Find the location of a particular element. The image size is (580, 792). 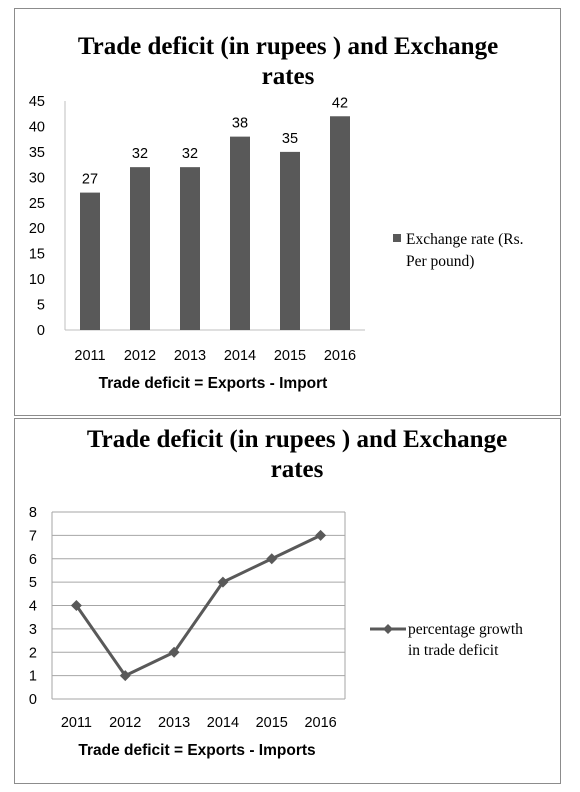

bar-2013 is located at coordinates (190, 248).